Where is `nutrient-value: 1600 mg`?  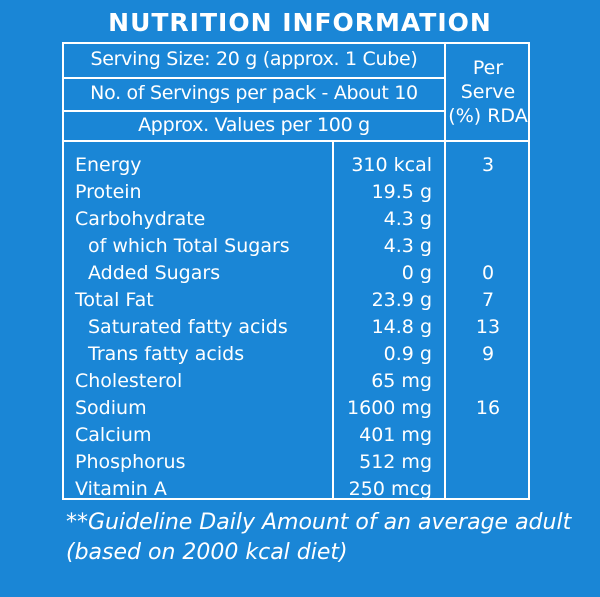
nutrient-value: 1600 mg is located at coordinates (389, 408).